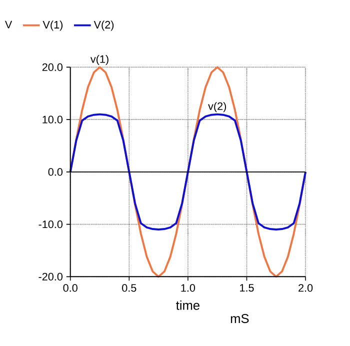 This screenshot has width=350, height=346. What do you see at coordinates (217, 107) in the screenshot?
I see `annotation: v(2)` at bounding box center [217, 107].